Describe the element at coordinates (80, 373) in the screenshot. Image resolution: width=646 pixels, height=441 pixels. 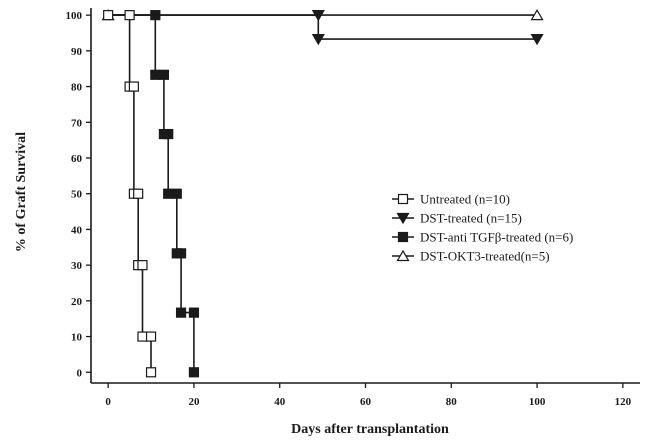
I see `y-tick-label: 0` at that location.